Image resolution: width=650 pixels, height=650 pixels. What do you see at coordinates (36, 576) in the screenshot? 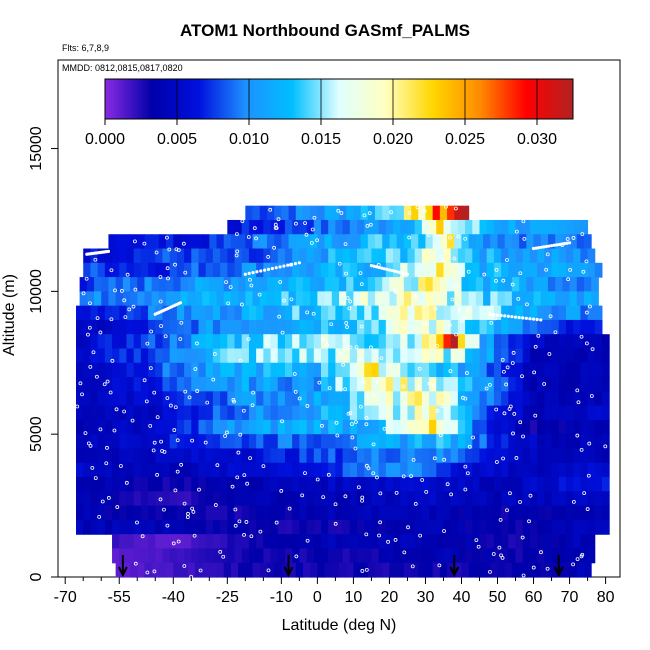
I see `y-tick-label: 0` at bounding box center [36, 576].